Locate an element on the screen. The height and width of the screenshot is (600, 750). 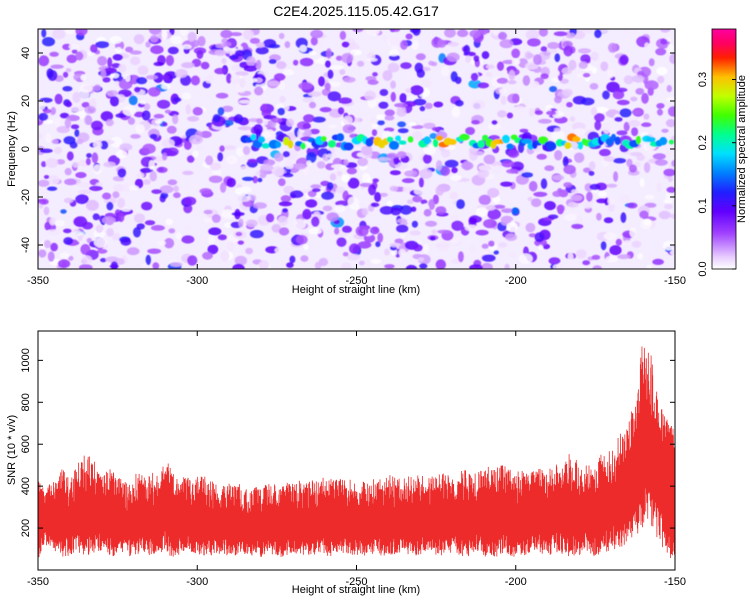
snr-y-tick-label: 200 is located at coordinates (26, 528).